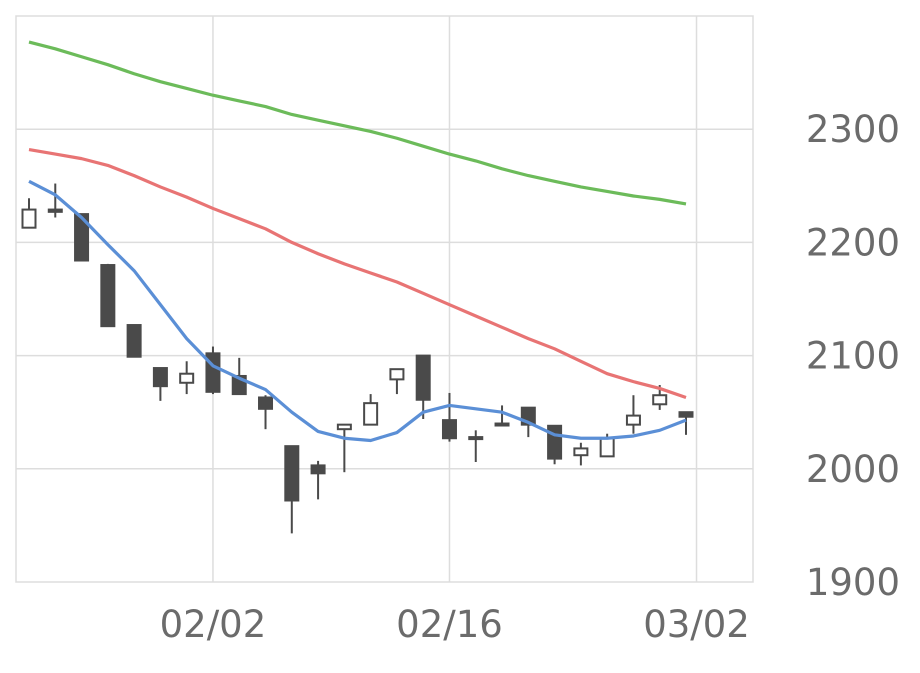 This screenshot has width=920, height=673. Describe the element at coordinates (449, 624) in the screenshot. I see `x-tick-label: 02/16` at that location.